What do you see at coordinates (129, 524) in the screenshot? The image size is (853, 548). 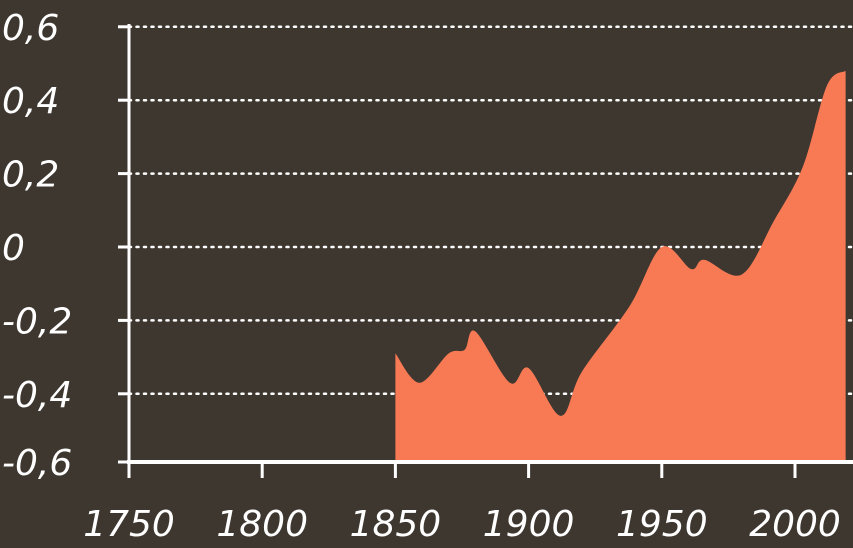 I see `x-tick-label: 1750` at bounding box center [129, 524].